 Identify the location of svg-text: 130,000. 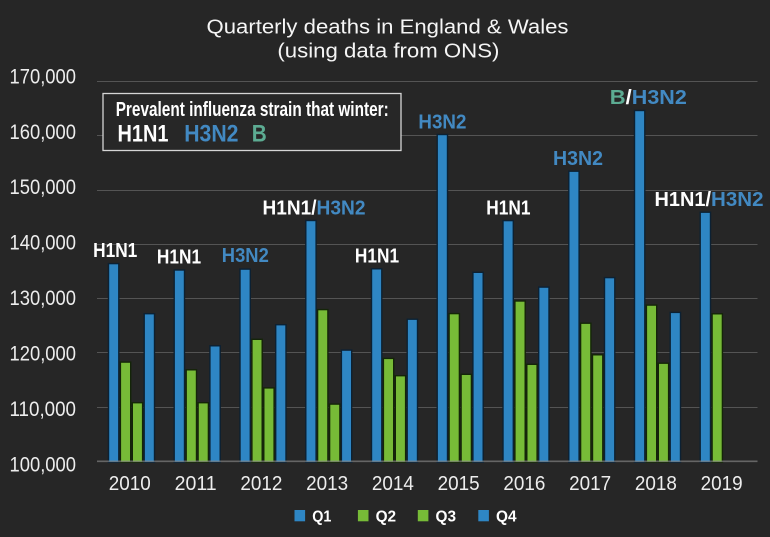
(43, 298).